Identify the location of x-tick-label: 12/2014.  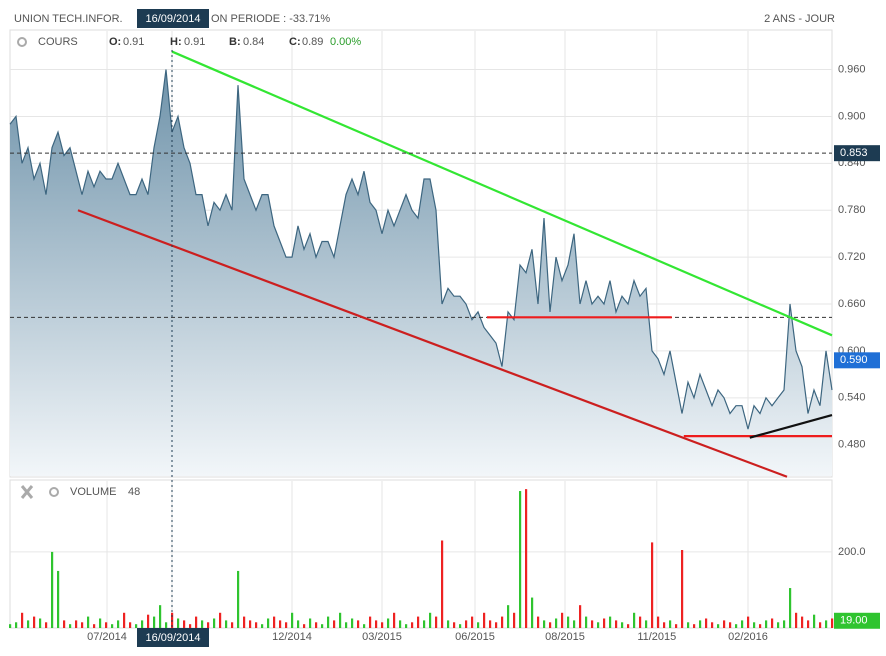
(292, 637).